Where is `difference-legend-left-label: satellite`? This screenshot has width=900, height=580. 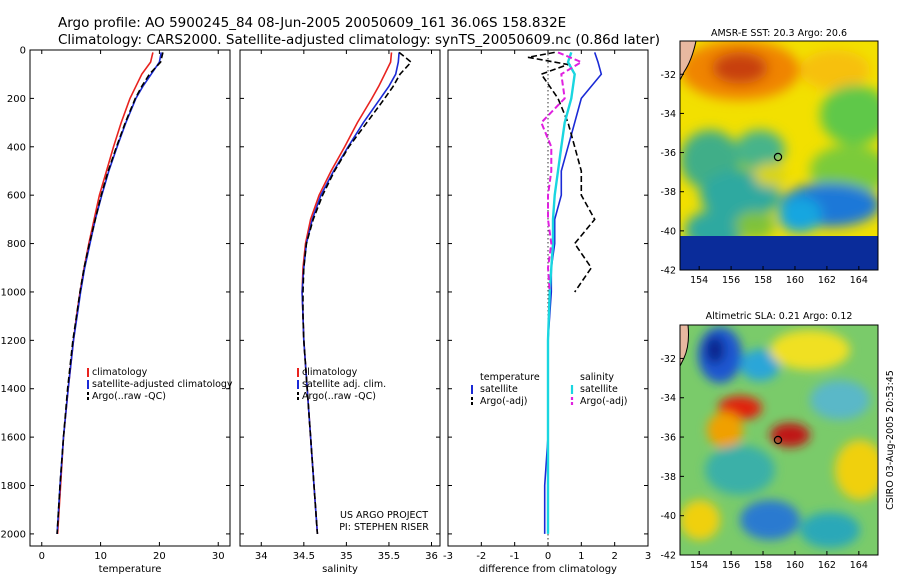 difference-legend-left-label: satellite is located at coordinates (499, 389).